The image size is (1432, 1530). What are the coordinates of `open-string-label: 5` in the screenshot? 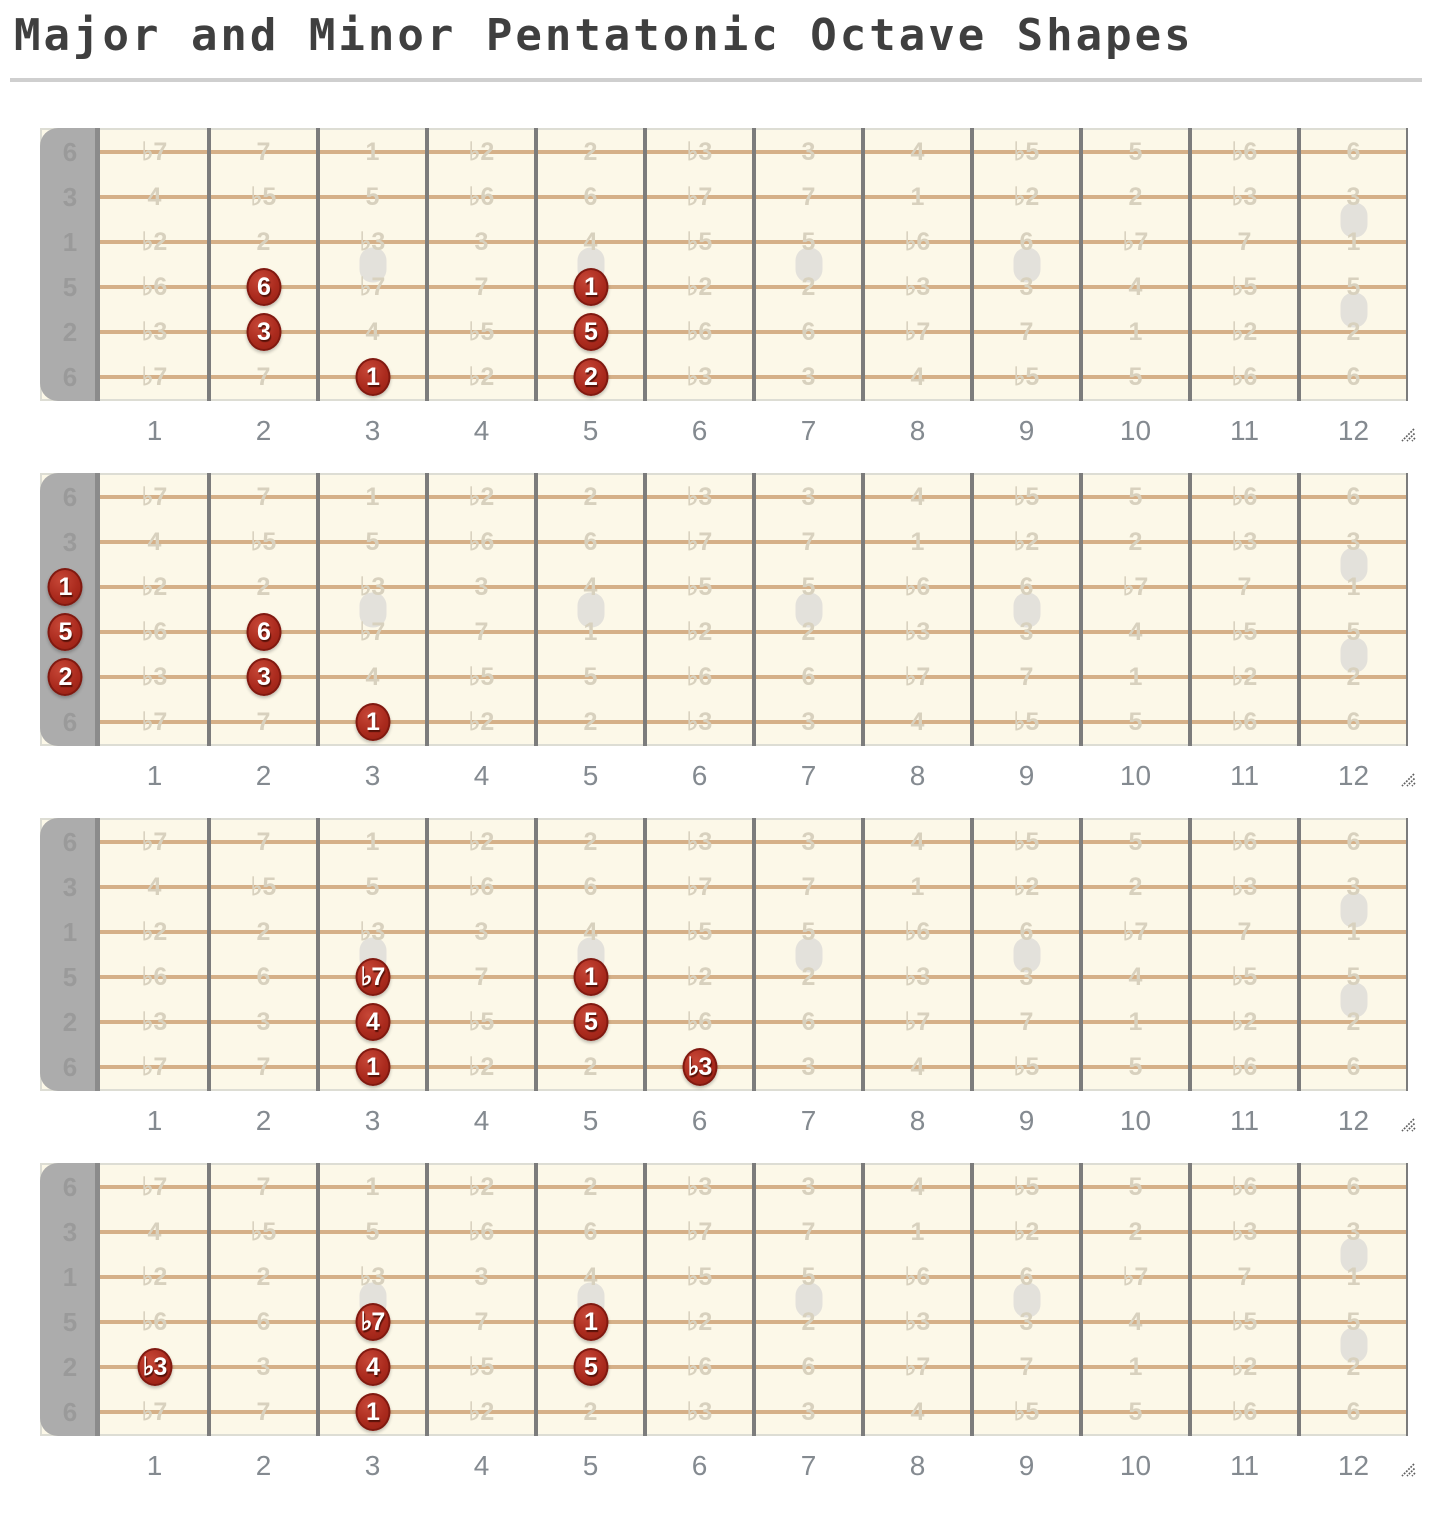 It's located at (70, 977).